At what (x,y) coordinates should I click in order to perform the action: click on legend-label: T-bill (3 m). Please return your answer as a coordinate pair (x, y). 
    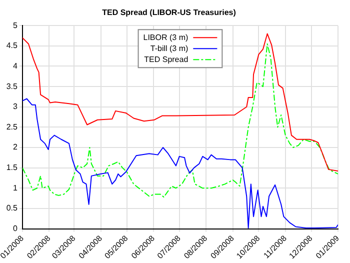
    Looking at the image, I should click on (169, 48).